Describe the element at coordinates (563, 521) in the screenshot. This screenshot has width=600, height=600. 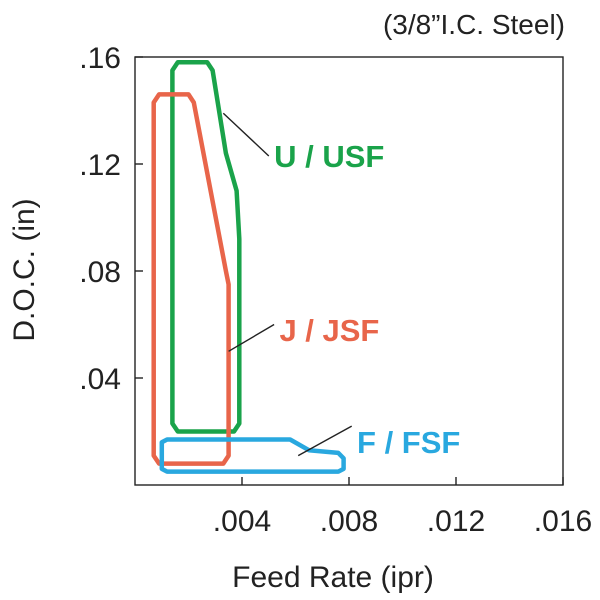
I see `x-tick-label: .016` at that location.